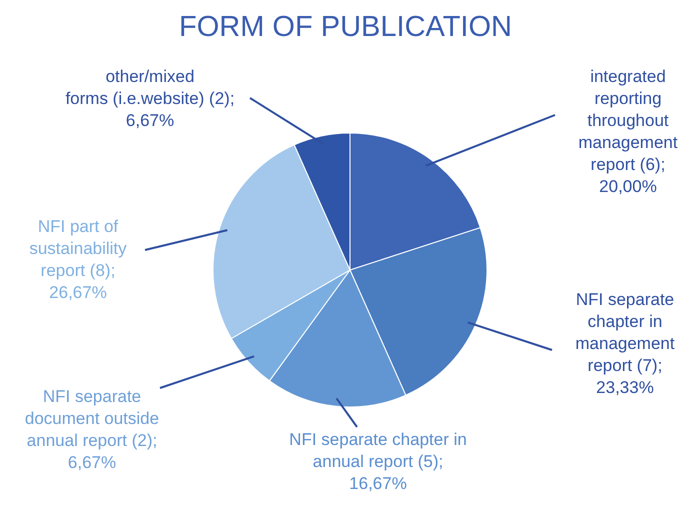  I want to click on slice-label: NFI part of sustainability report (8); 26,67%, so click(78, 259).